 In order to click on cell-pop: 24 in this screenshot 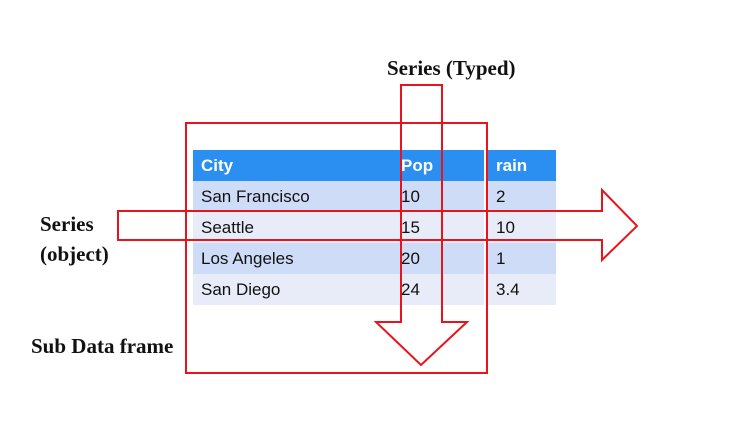, I will do `click(438, 289)`.